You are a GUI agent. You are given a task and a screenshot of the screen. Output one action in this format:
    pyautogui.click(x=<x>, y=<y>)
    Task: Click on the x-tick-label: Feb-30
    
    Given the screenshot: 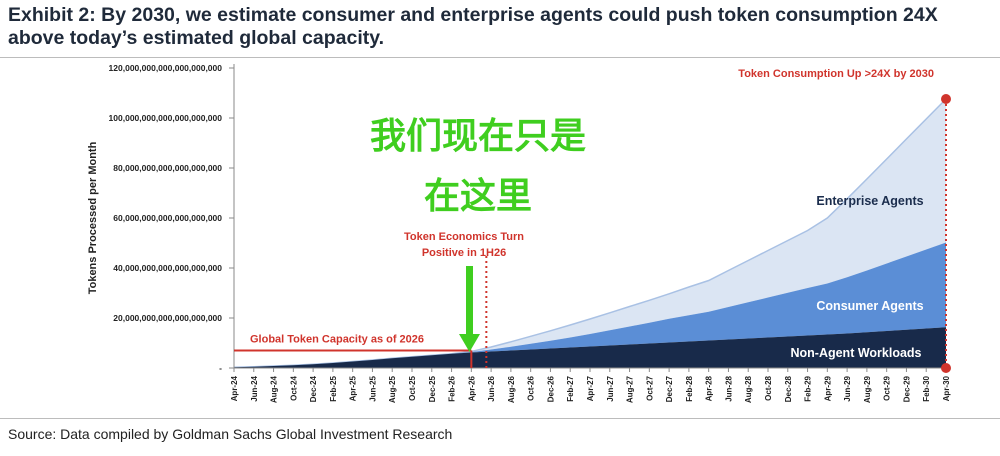 What is the action you would take?
    pyautogui.click(x=926, y=388)
    